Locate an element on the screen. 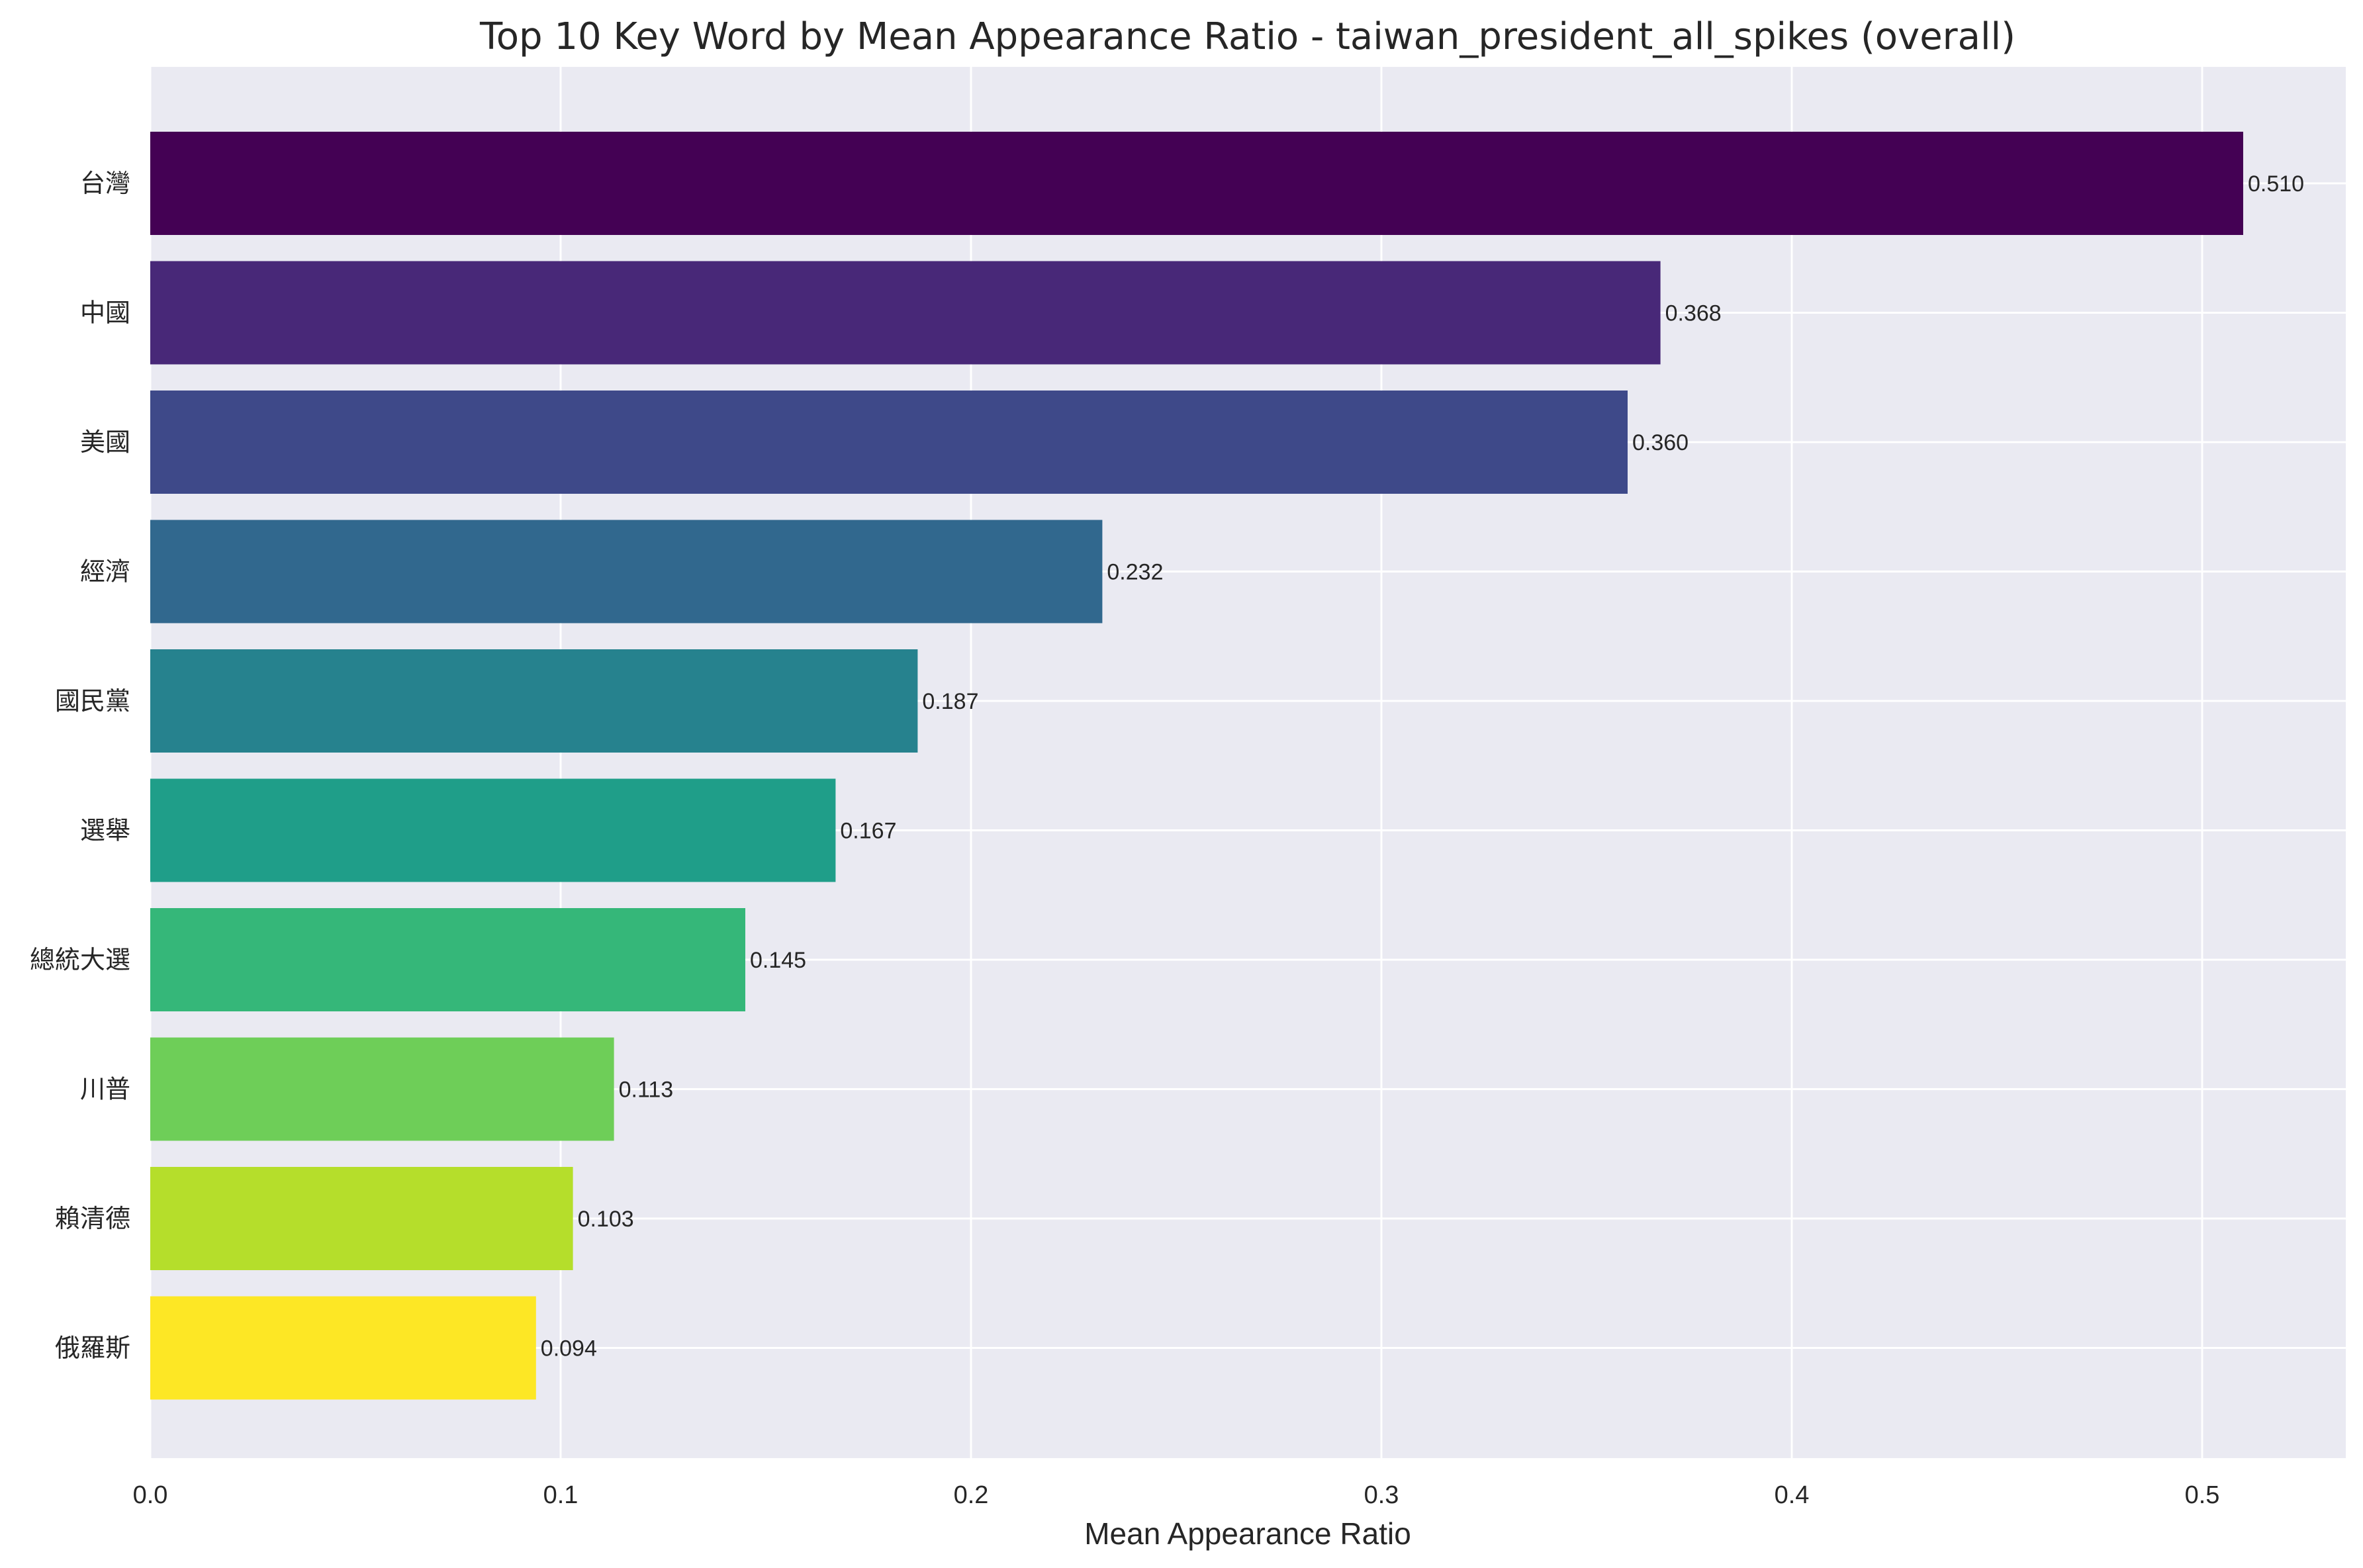 This screenshot has width=2363, height=1568. x-tick-label: 0.1 is located at coordinates (561, 1495).